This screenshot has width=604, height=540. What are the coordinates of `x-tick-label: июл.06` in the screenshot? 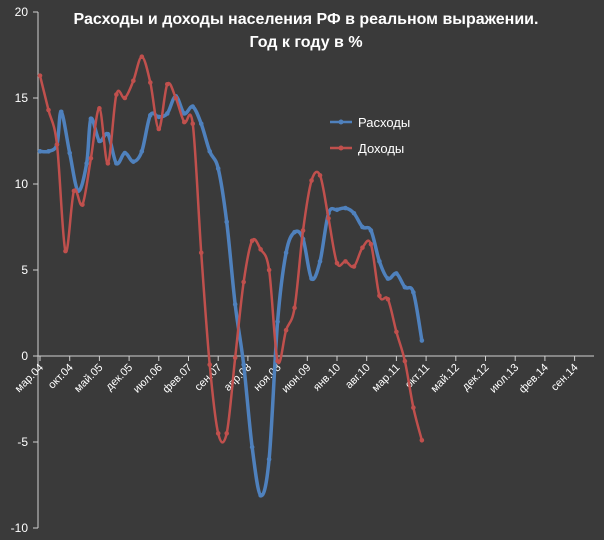 It's located at (148, 379).